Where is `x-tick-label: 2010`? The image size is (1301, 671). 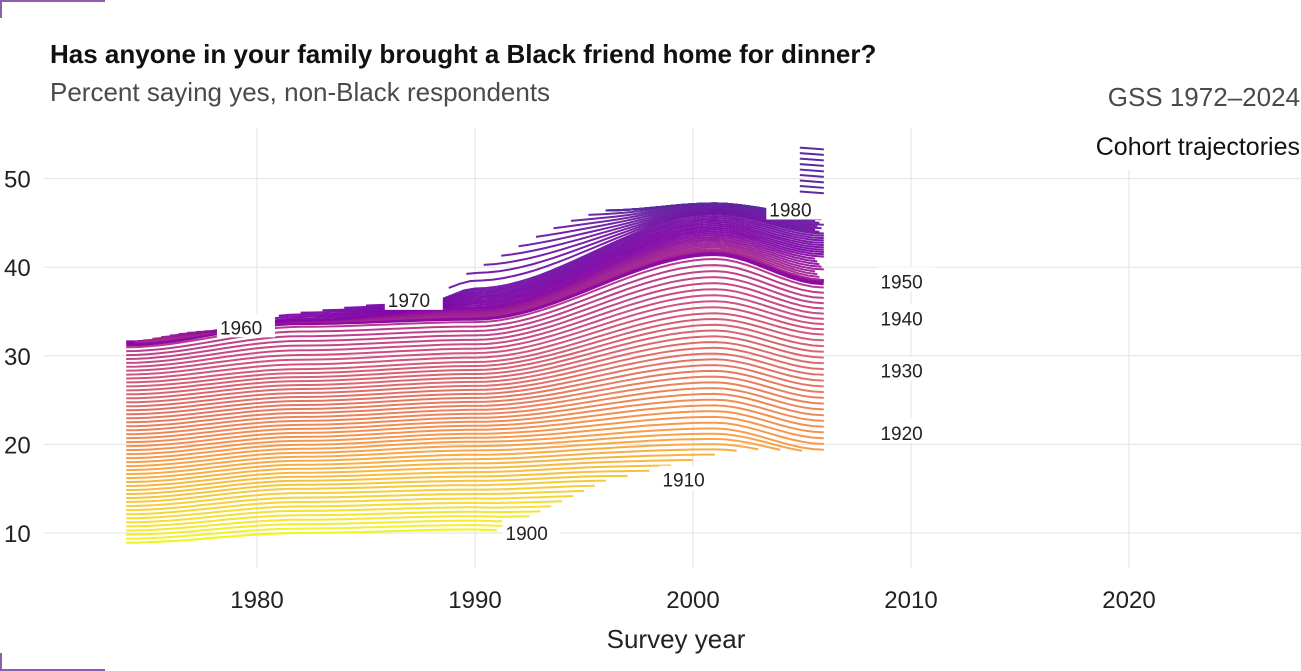 x-tick-label: 2010 is located at coordinates (910, 600).